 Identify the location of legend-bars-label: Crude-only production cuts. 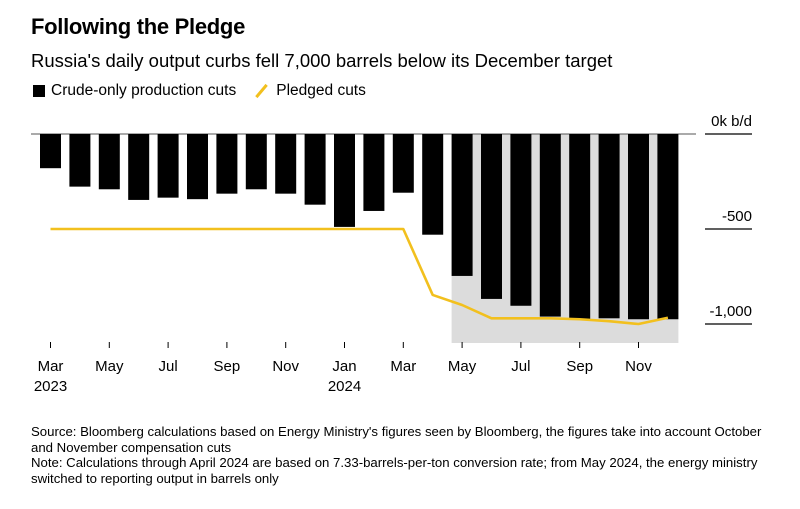
(144, 90).